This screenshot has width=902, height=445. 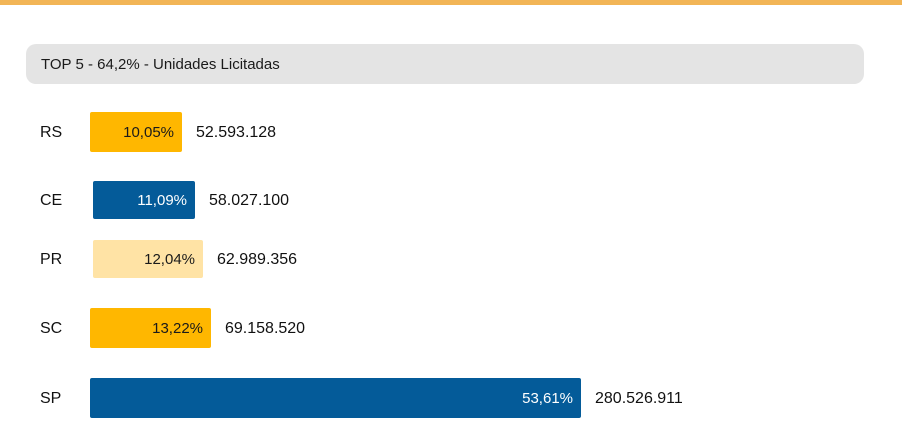 I want to click on category-label: SP, so click(x=50, y=398).